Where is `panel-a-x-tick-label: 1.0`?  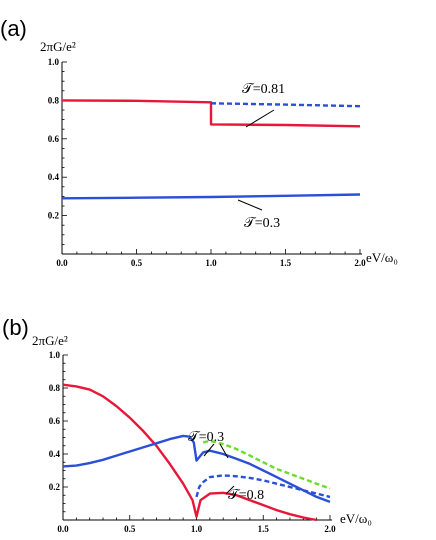 panel-a-x-tick-label: 1.0 is located at coordinates (211, 263).